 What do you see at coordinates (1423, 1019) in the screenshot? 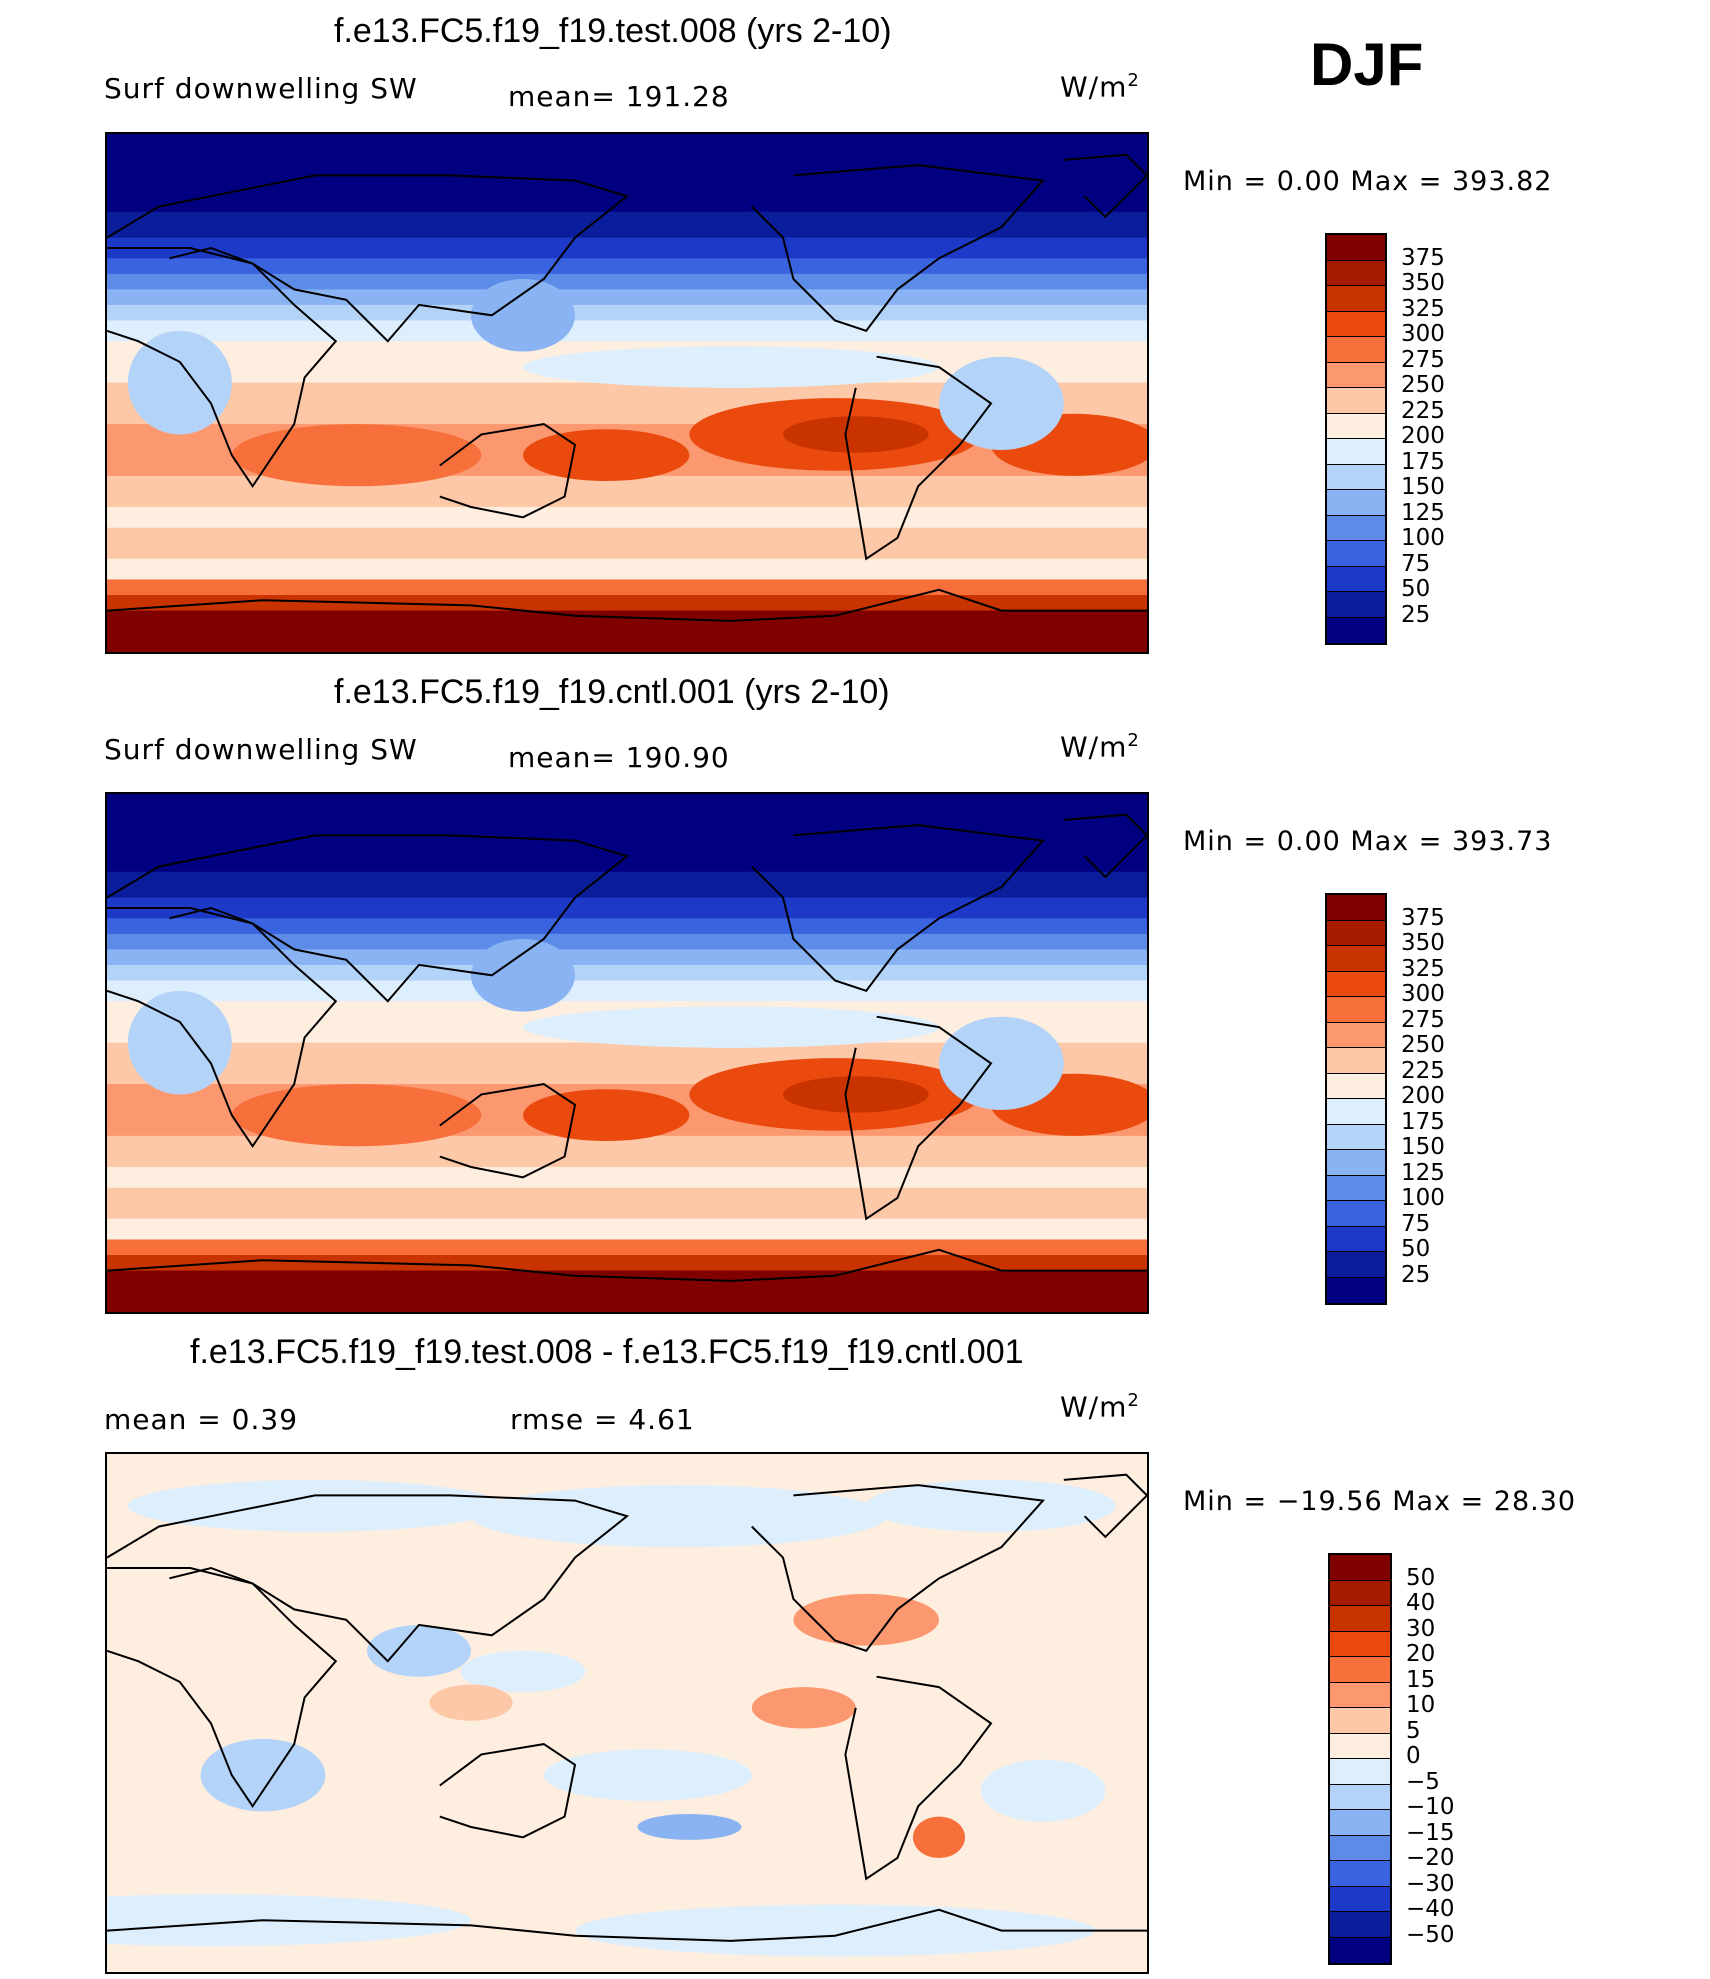
I see `colorbar-tick-label: 275` at bounding box center [1423, 1019].